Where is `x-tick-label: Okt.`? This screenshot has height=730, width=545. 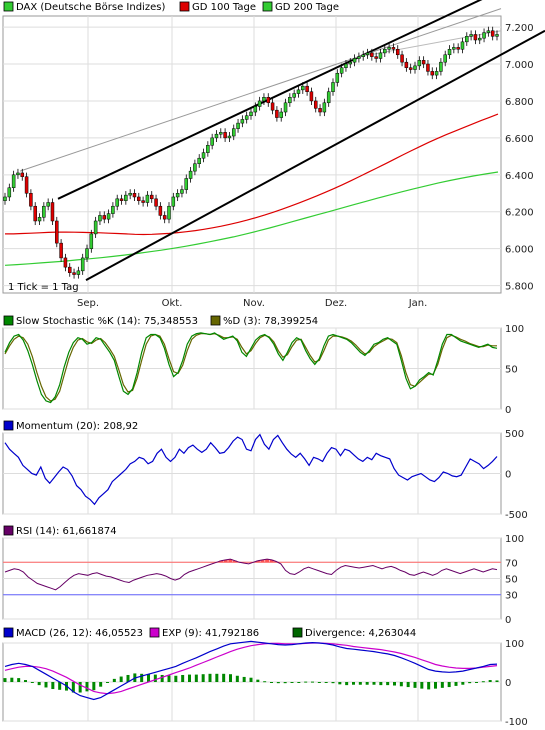 x-tick-label: Okt. is located at coordinates (172, 303).